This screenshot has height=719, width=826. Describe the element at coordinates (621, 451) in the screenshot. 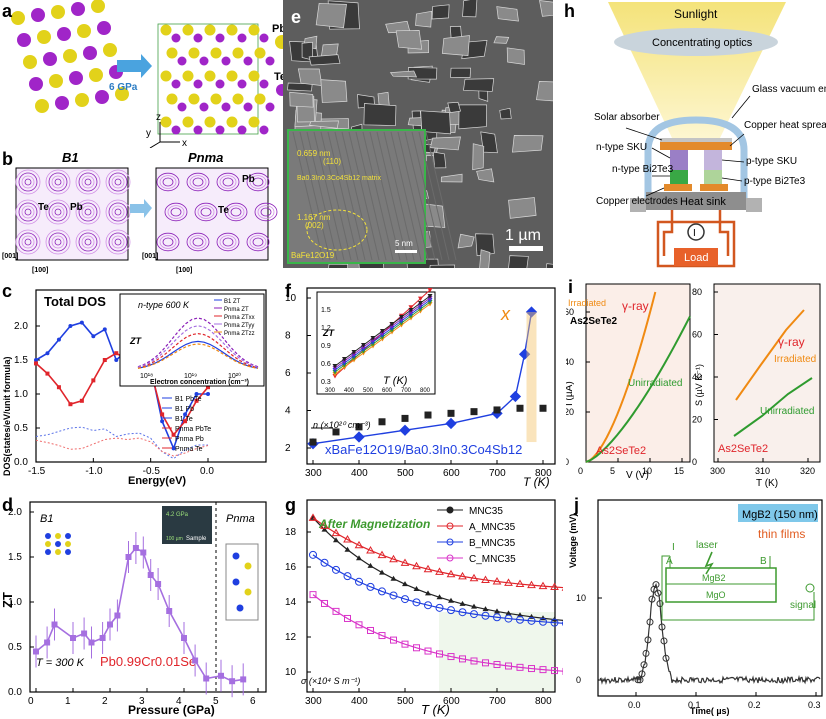

I see `formula-label: As2SeTe2` at that location.